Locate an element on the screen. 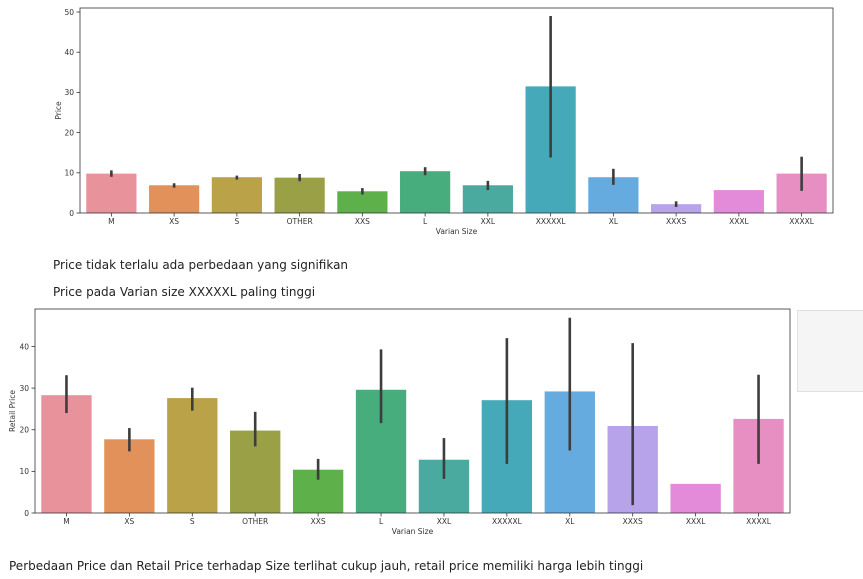 The height and width of the screenshot is (579, 863). output-side-panel is located at coordinates (830, 351).